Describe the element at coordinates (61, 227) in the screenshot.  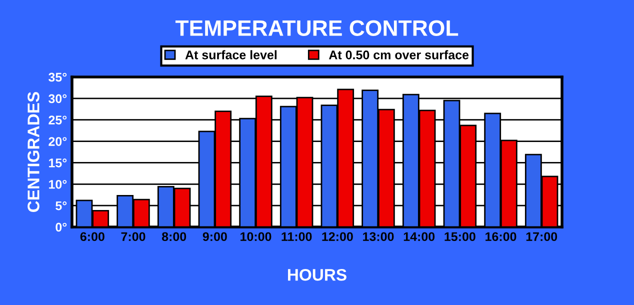
I see `y-tick-label: 0°` at that location.